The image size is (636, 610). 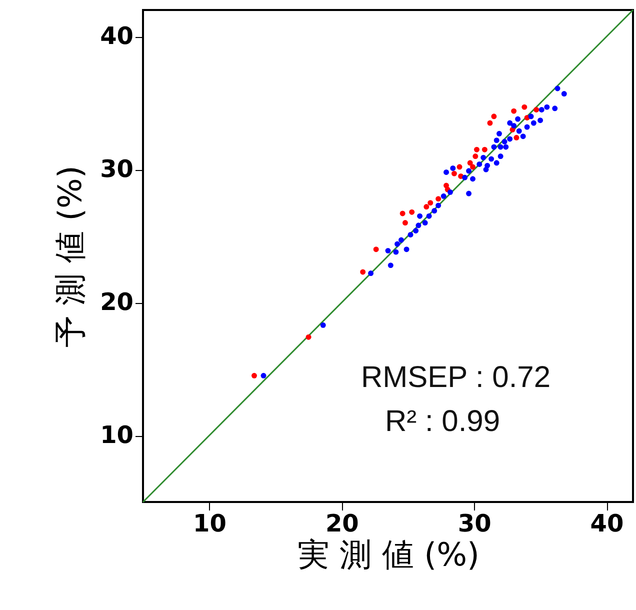 I want to click on x-tick-label: 30, so click(x=475, y=524).